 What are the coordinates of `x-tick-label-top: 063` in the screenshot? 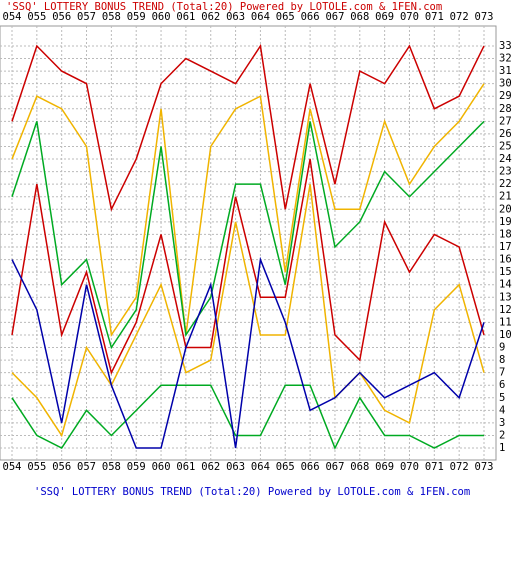 It's located at (235, 17).